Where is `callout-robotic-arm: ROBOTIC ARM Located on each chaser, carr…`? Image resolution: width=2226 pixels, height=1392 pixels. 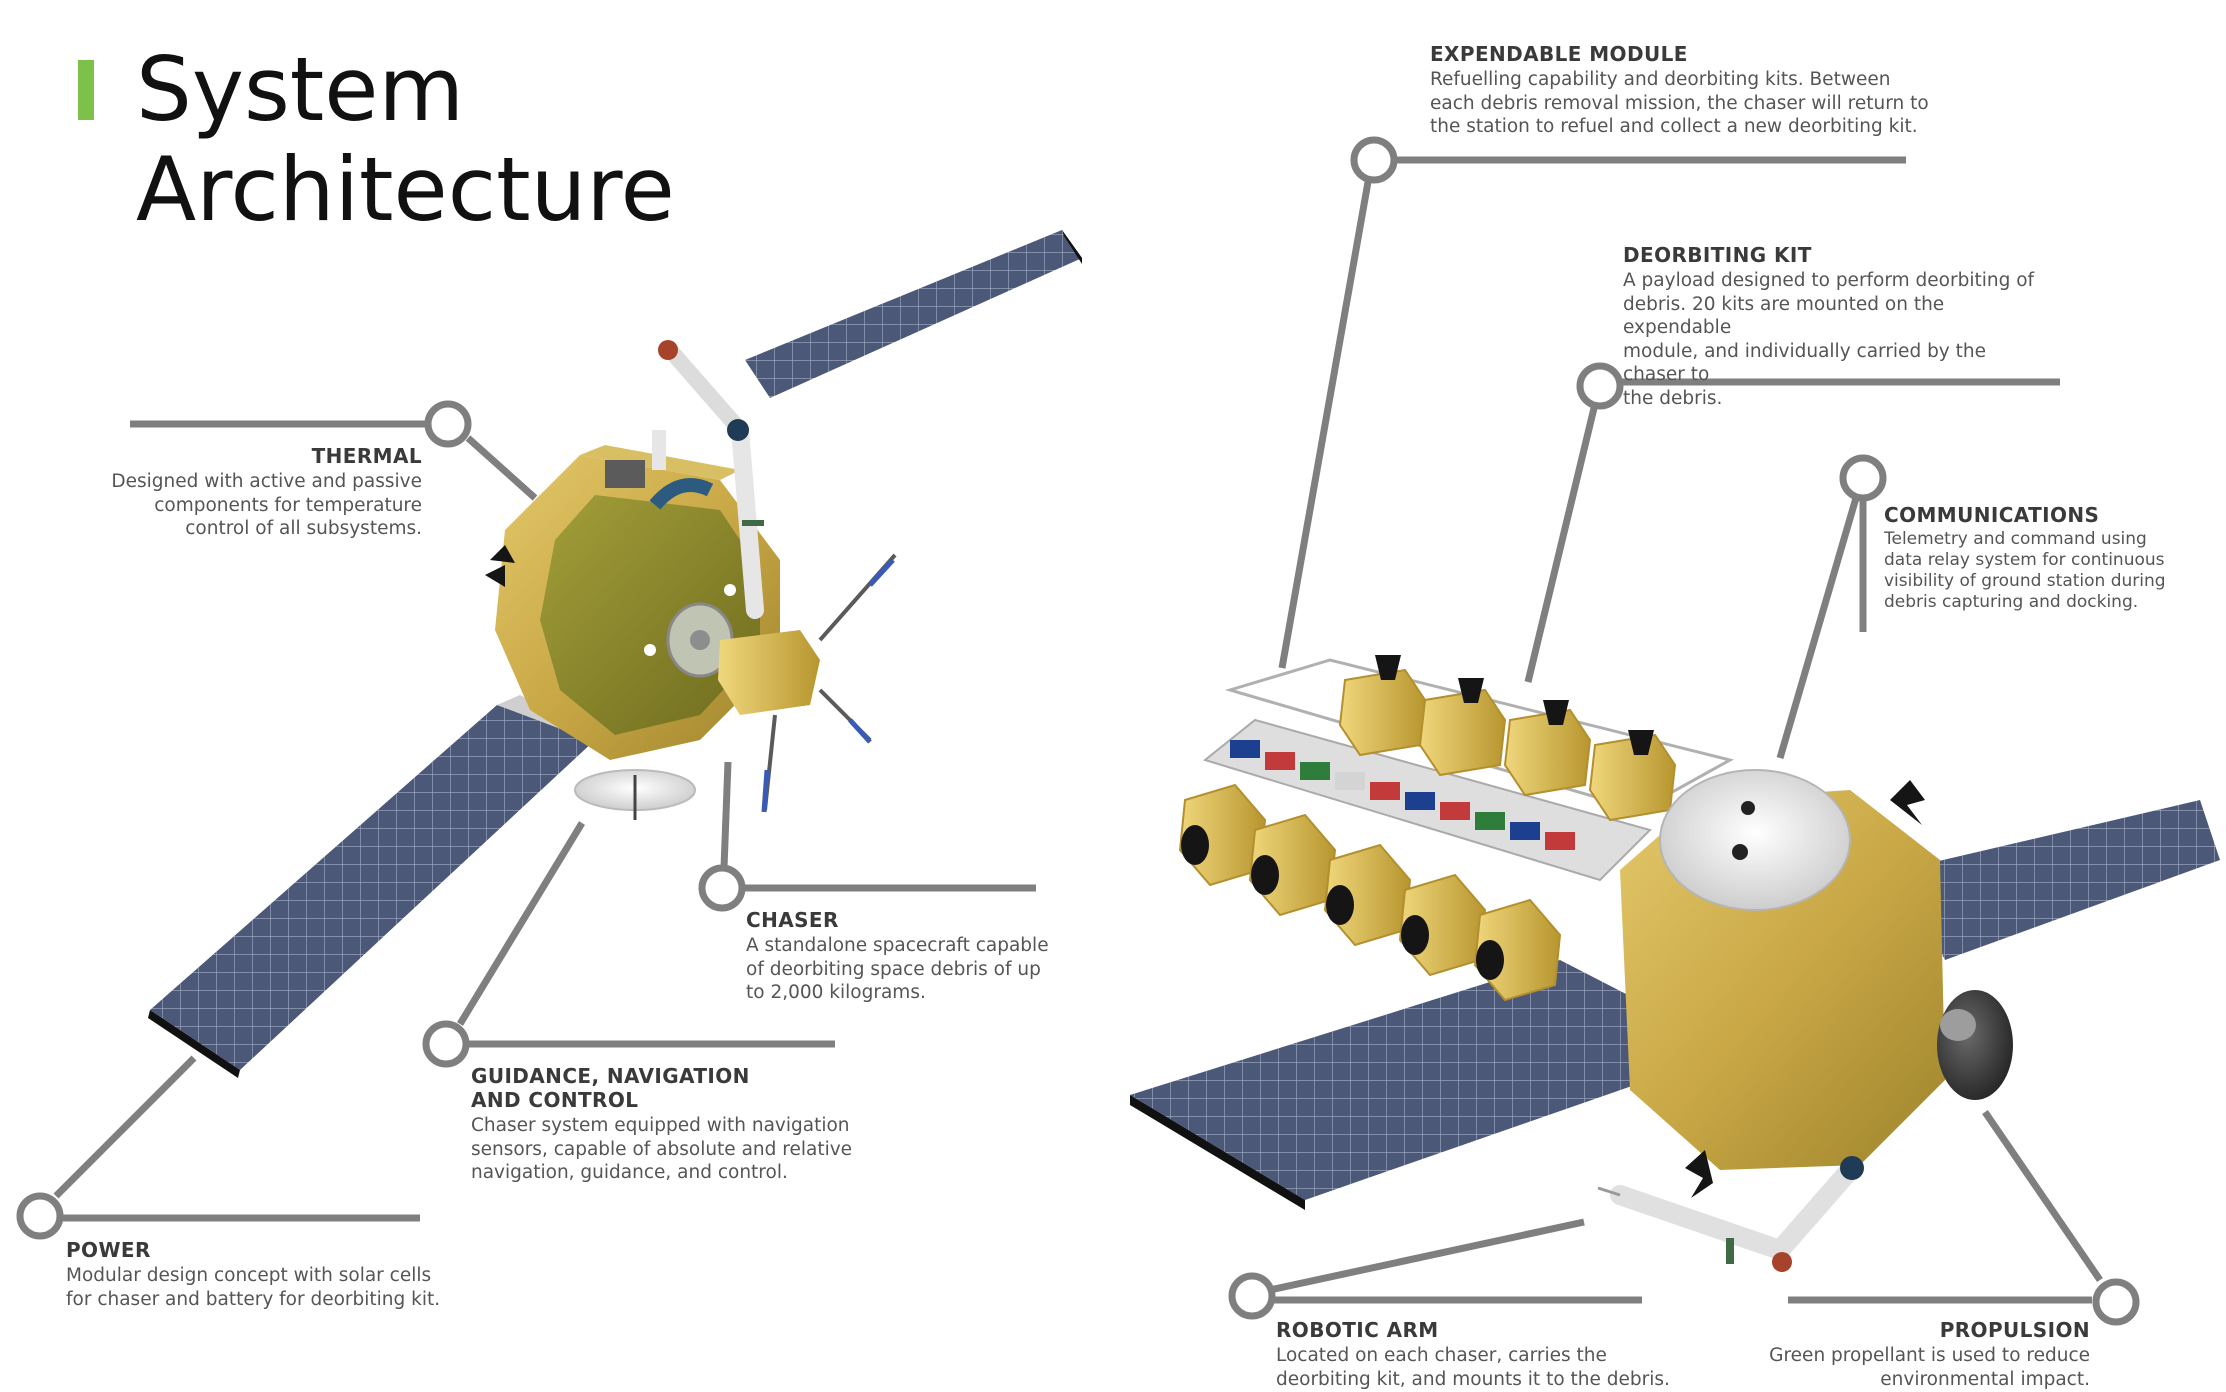 callout-robotic-arm: ROBOTIC ARM Located on each chaser, carr… is located at coordinates (1486, 1354).